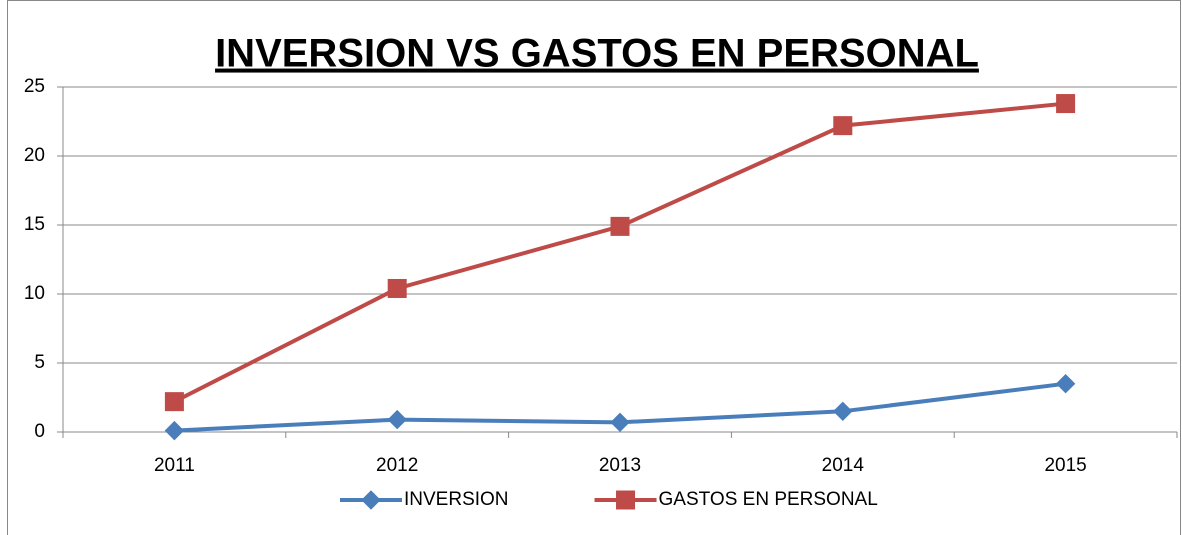 This screenshot has height=535, width=1182. Describe the element at coordinates (39, 431) in the screenshot. I see `y-tick-label: 0` at that location.